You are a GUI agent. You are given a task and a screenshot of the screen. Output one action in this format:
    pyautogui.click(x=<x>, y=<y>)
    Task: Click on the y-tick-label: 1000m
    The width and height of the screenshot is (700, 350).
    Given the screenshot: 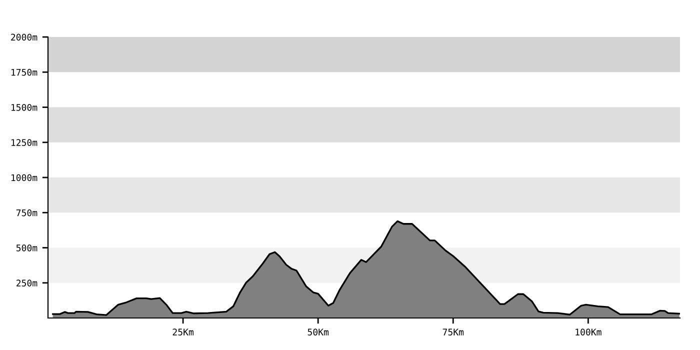 What is the action you would take?
    pyautogui.click(x=24, y=178)
    